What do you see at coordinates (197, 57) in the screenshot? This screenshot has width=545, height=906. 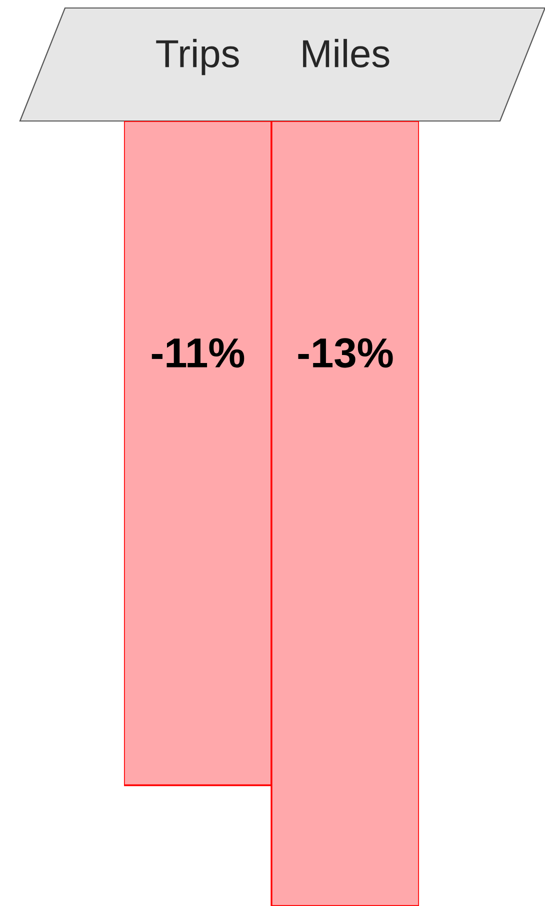 I see `x-tick-label: Trips` at bounding box center [197, 57].